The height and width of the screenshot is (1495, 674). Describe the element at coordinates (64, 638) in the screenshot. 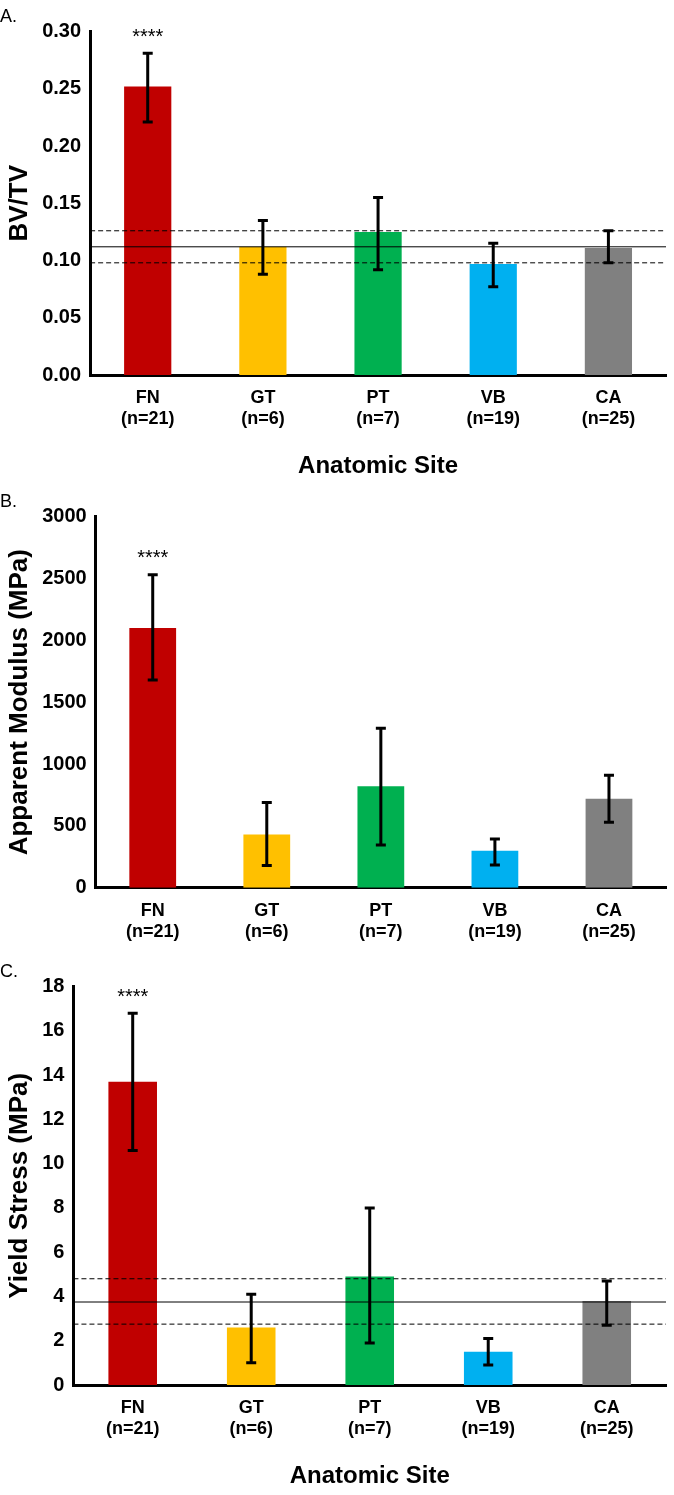

I see `y-tick-label: 2000` at that location.